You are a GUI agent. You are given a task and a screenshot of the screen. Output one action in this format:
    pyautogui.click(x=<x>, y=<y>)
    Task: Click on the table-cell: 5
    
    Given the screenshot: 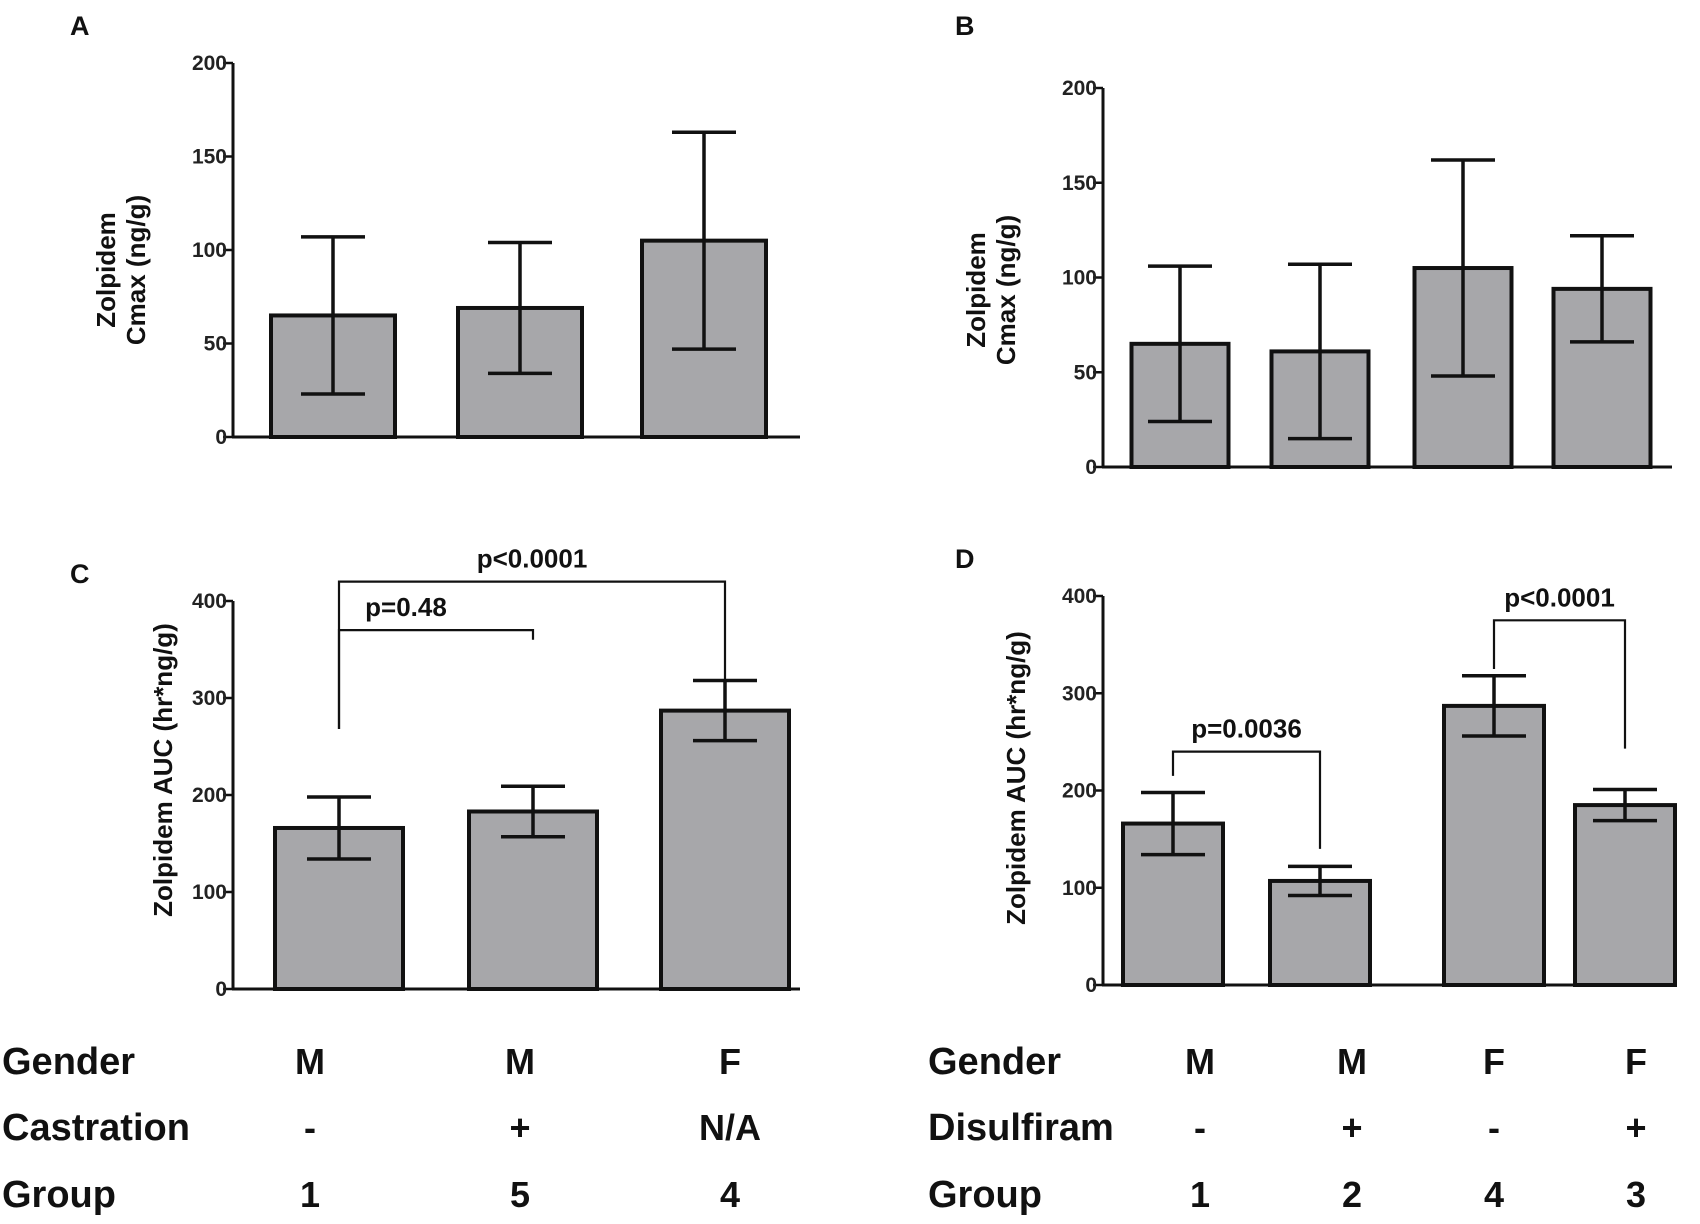 What is the action you would take?
    pyautogui.click(x=520, y=1194)
    